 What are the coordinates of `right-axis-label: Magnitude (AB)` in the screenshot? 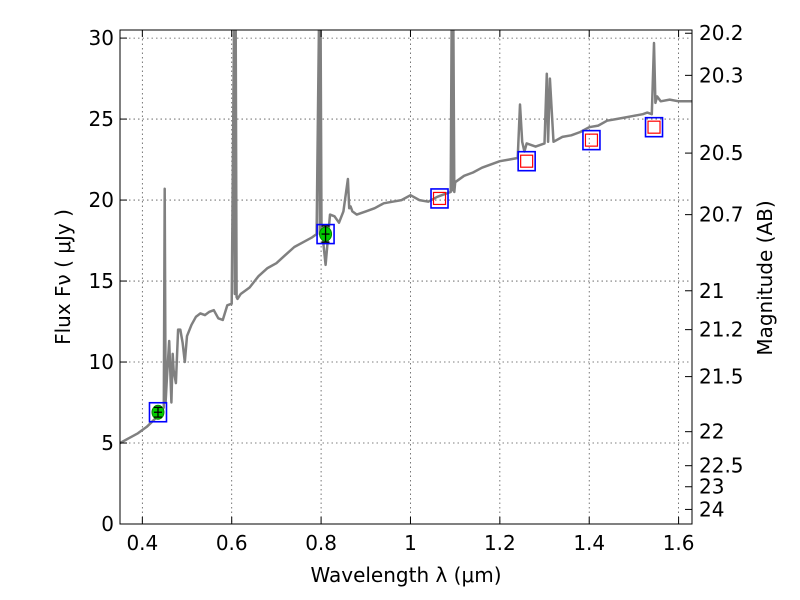 It's located at (765, 277).